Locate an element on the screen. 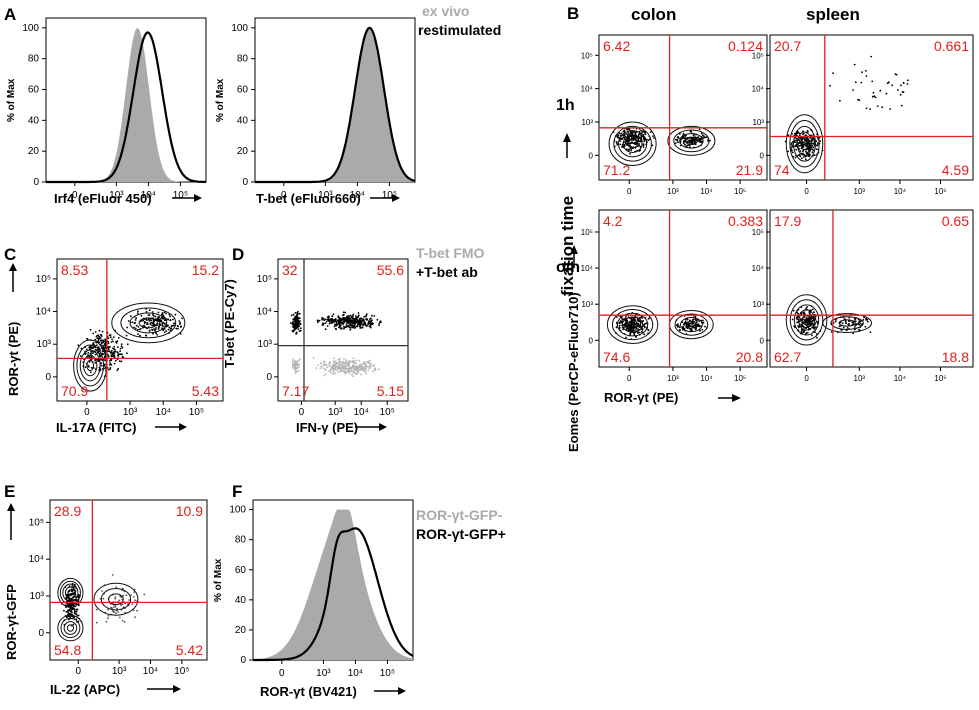 This screenshot has height=710, width=979. legend-d-fmo: T-bet FMO is located at coordinates (450, 253).